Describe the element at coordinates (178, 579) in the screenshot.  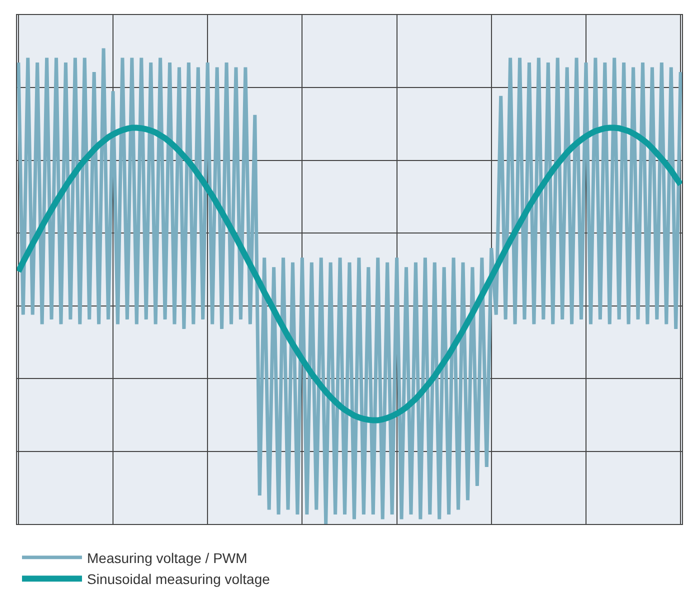
I see `legend-label: Sinusoidal measuring voltage` at that location.